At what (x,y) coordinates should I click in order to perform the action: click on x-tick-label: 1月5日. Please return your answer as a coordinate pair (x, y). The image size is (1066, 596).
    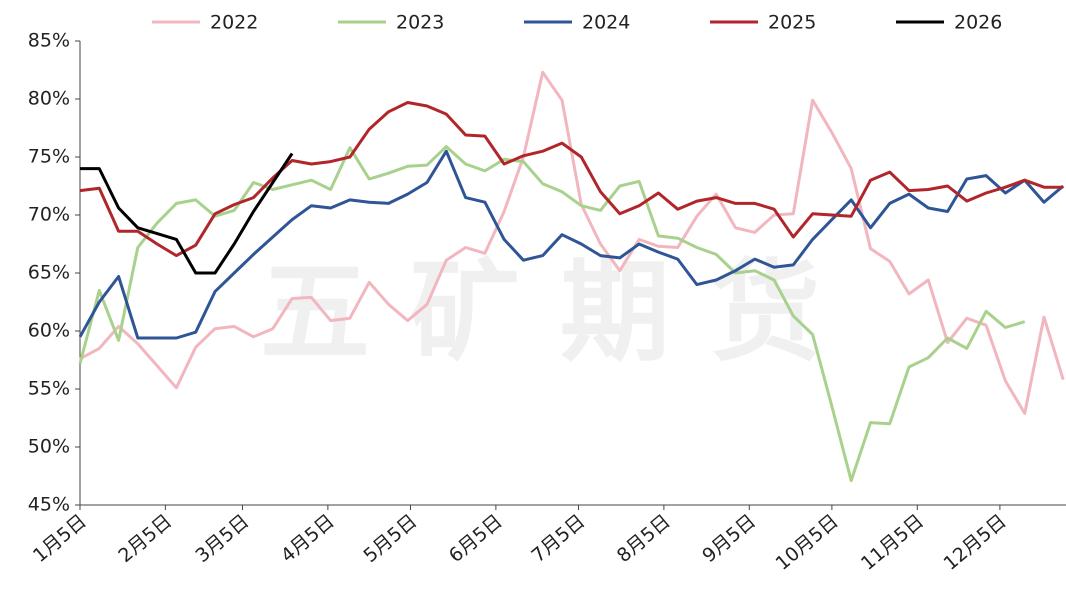
    Looking at the image, I should click on (60, 538).